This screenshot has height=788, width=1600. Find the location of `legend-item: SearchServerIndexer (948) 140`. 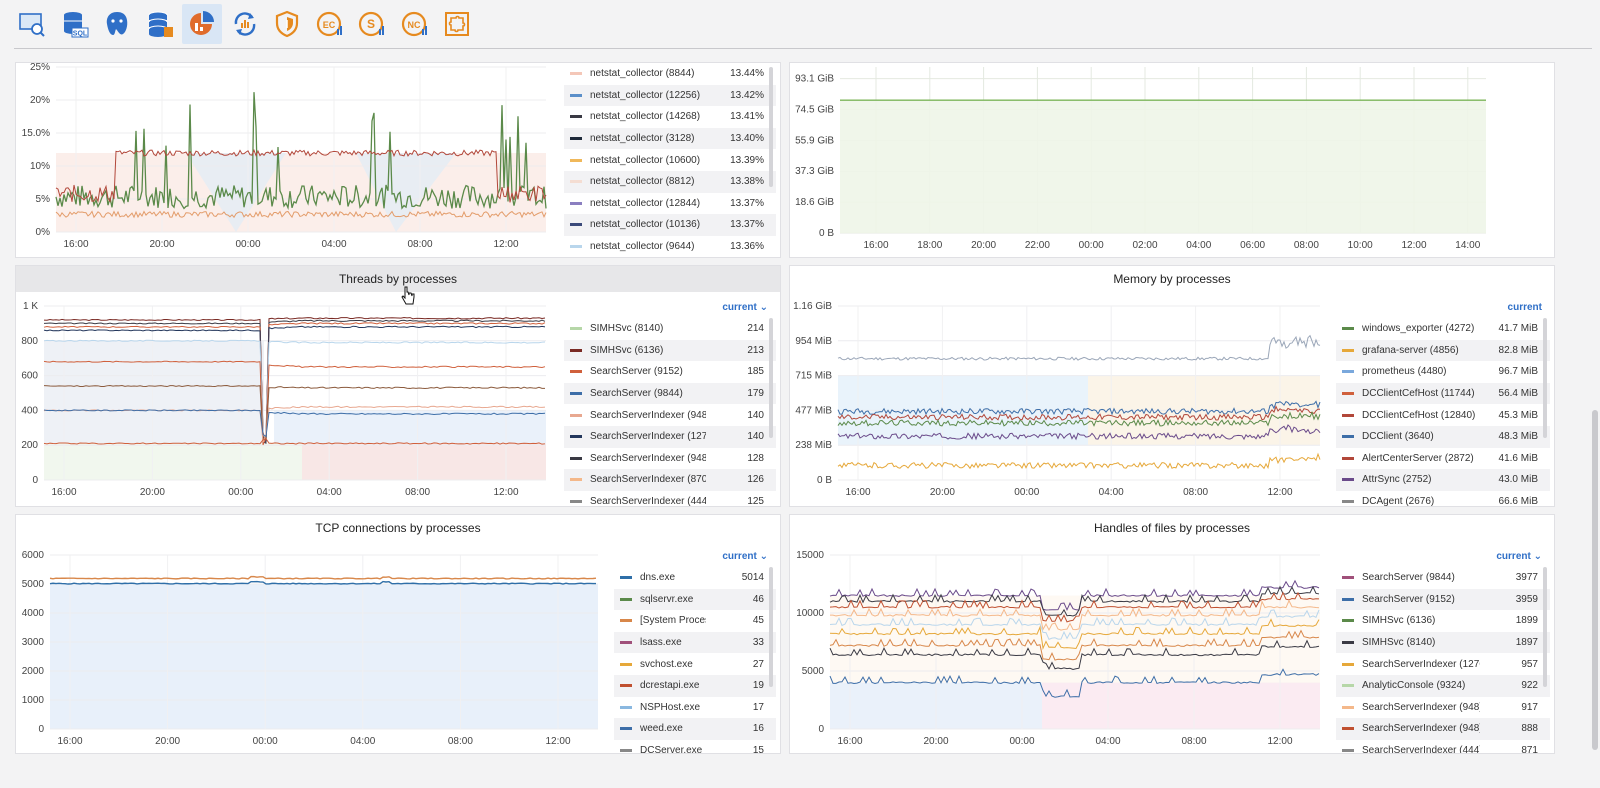

legend-item: SearchServerIndexer (948) 140 is located at coordinates (670, 415).